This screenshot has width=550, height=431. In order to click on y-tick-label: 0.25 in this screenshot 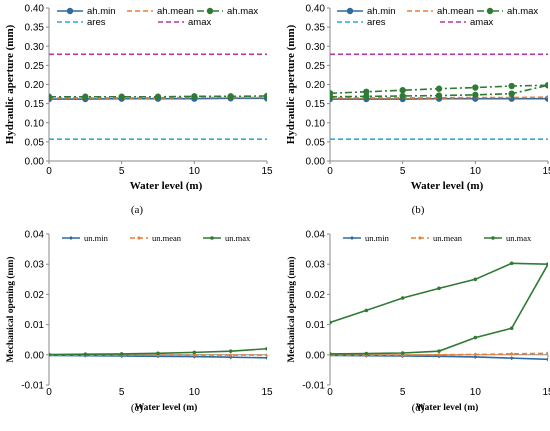, I will do `click(316, 66)`.